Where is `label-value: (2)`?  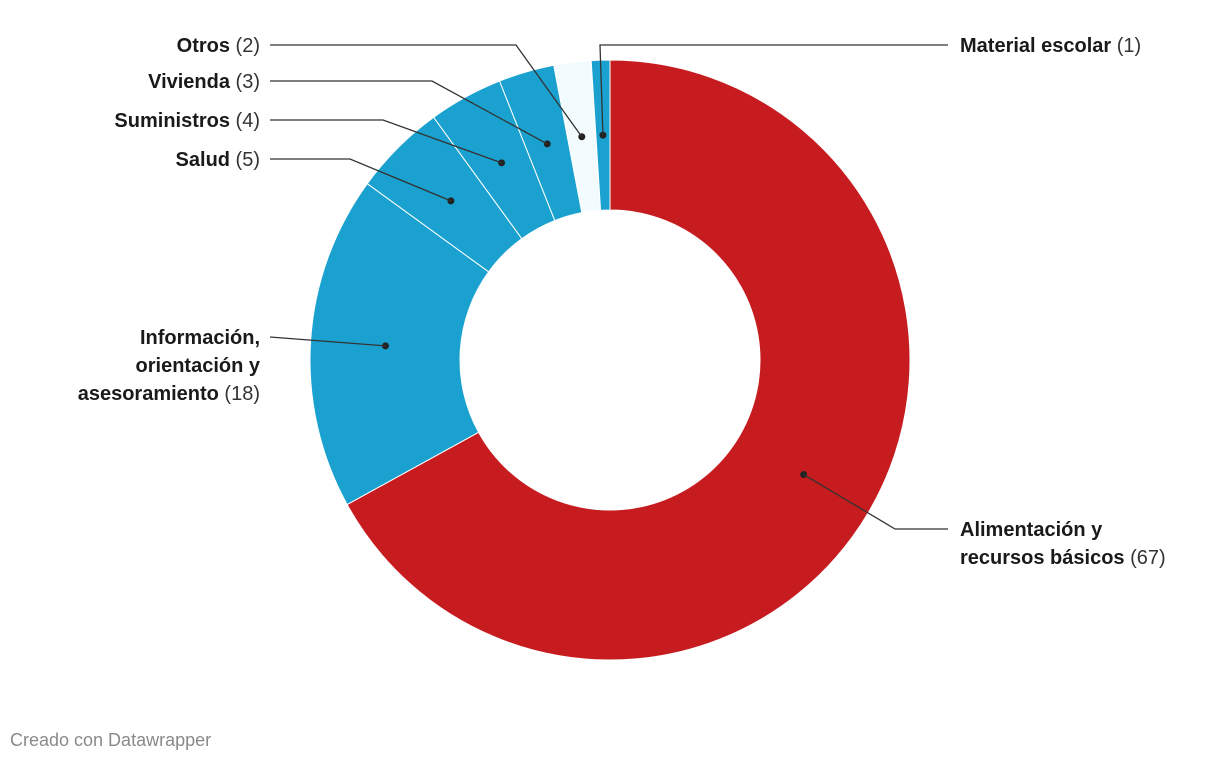
label-value: (2) is located at coordinates (245, 46).